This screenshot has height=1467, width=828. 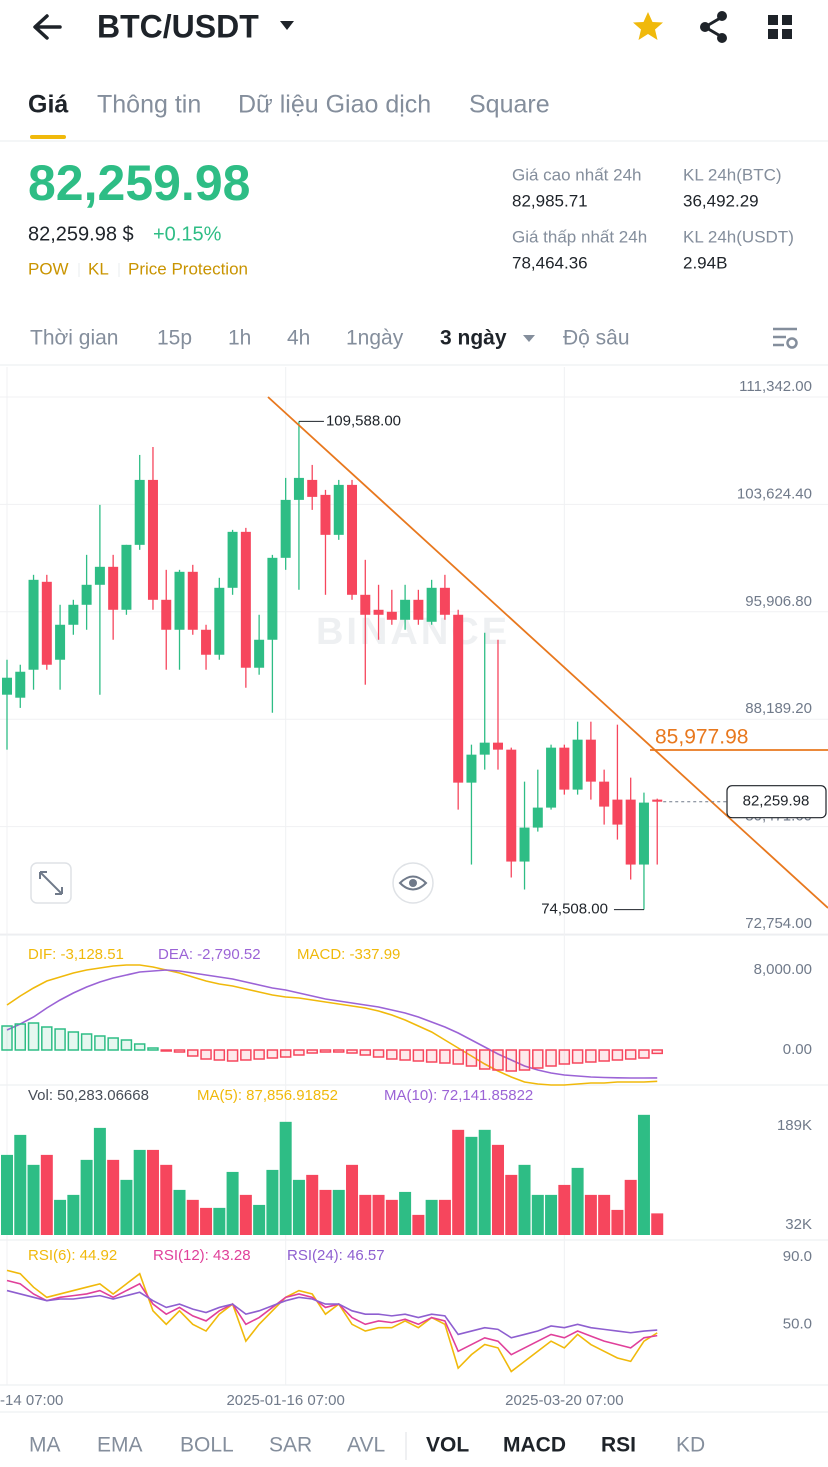 I want to click on interval-active: 3 ngày, so click(x=473, y=338).